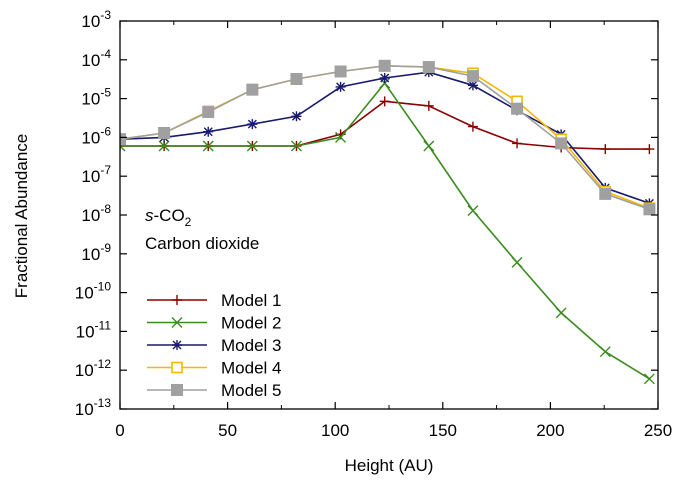 Image resolution: width=684 pixels, height=480 pixels. Describe the element at coordinates (251, 345) in the screenshot. I see `legend-label: Model 3` at that location.